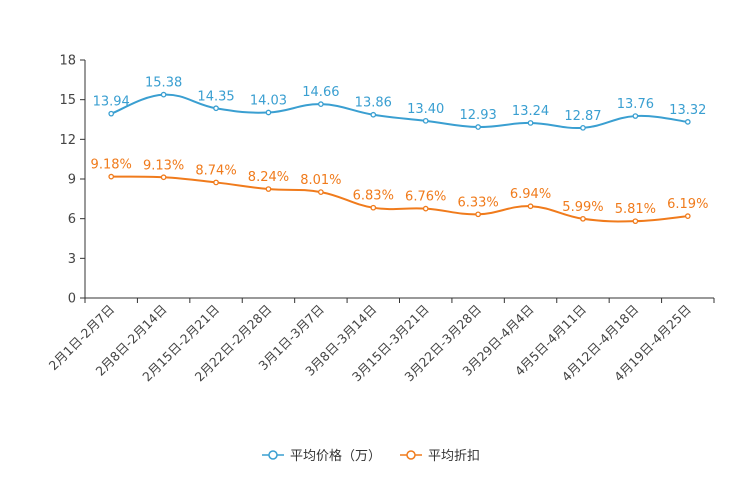 This screenshot has height=496, width=744. What do you see at coordinates (67, 100) in the screenshot?
I see `y-tick-label: 15` at bounding box center [67, 100].